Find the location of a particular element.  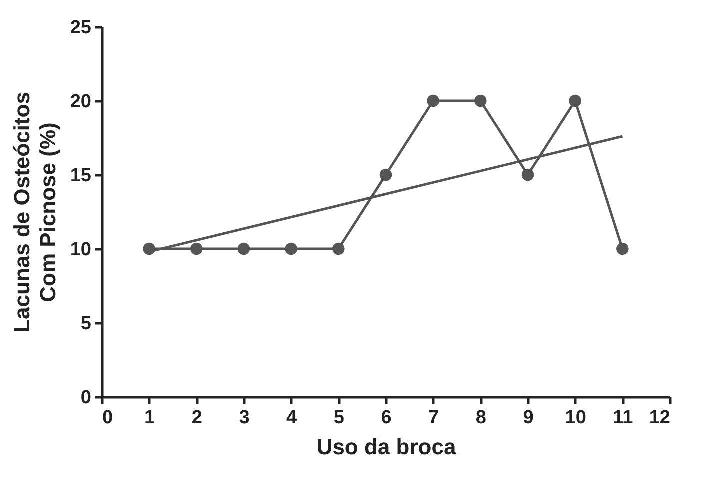

x-tick-label: 5 is located at coordinates (339, 418).